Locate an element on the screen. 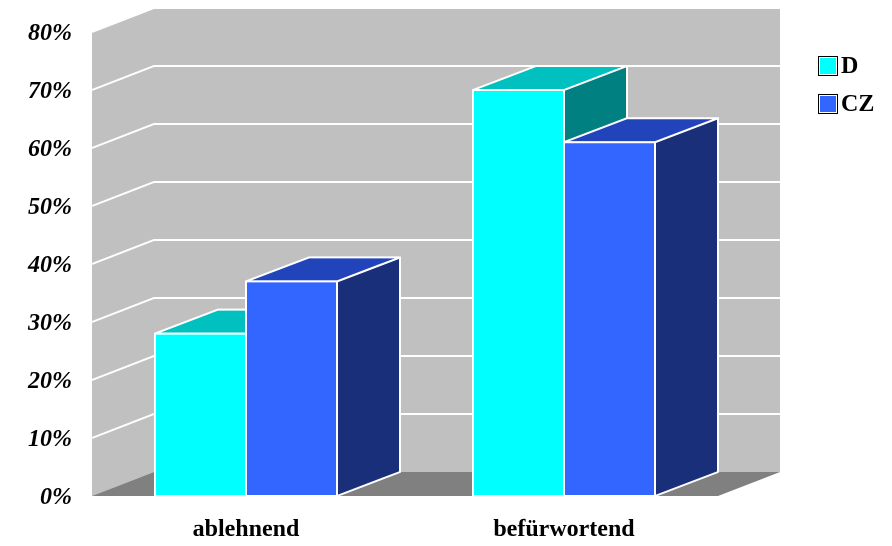 The image size is (892, 546). legend-swatch-cz is located at coordinates (828, 104).